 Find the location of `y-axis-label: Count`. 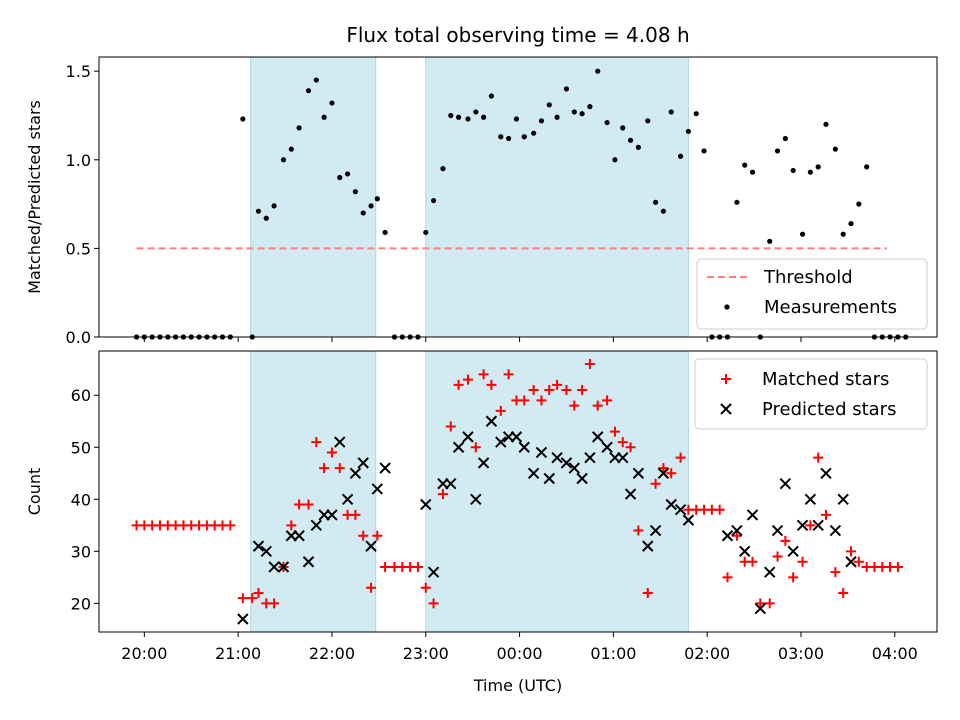

y-axis-label: Count is located at coordinates (34, 492).